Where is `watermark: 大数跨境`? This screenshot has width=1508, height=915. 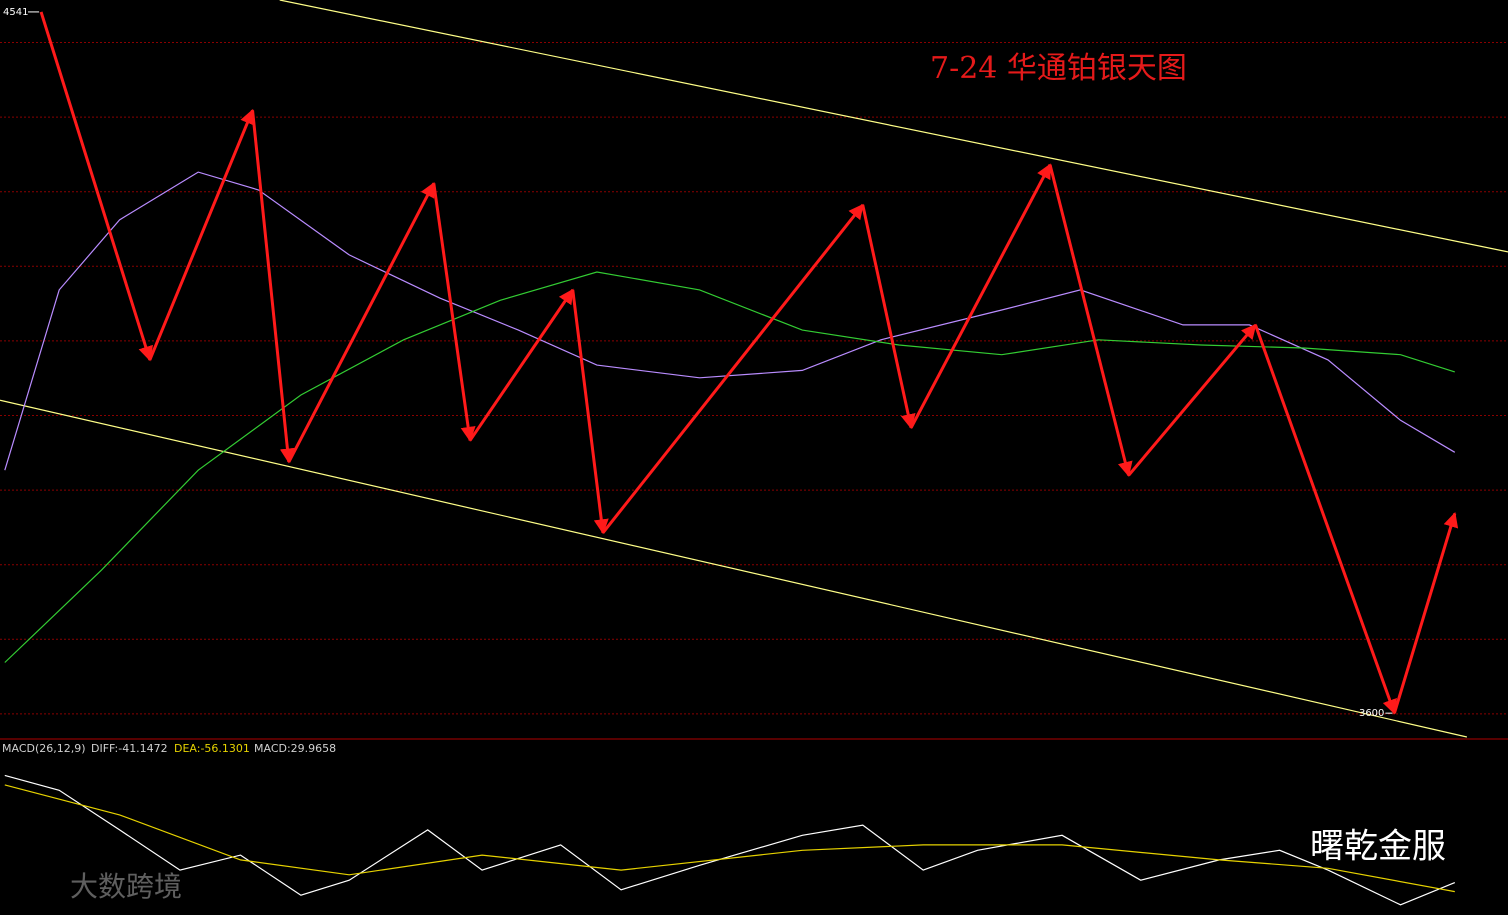 watermark: 大数跨境 is located at coordinates (126, 886).